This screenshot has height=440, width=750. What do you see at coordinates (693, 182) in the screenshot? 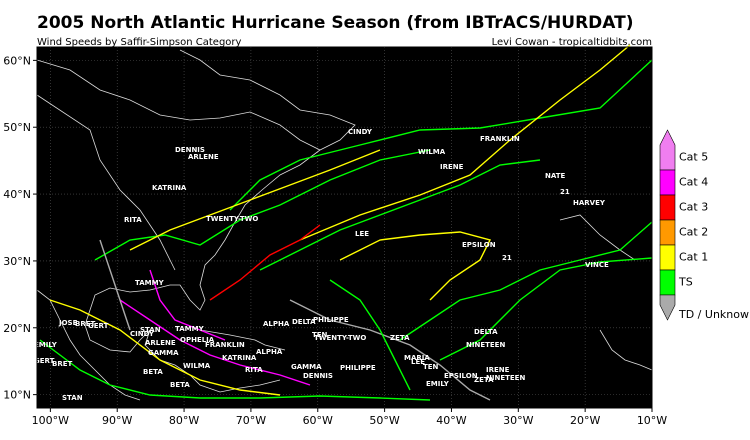
I see `legend-label: Cat 4` at bounding box center [693, 182].